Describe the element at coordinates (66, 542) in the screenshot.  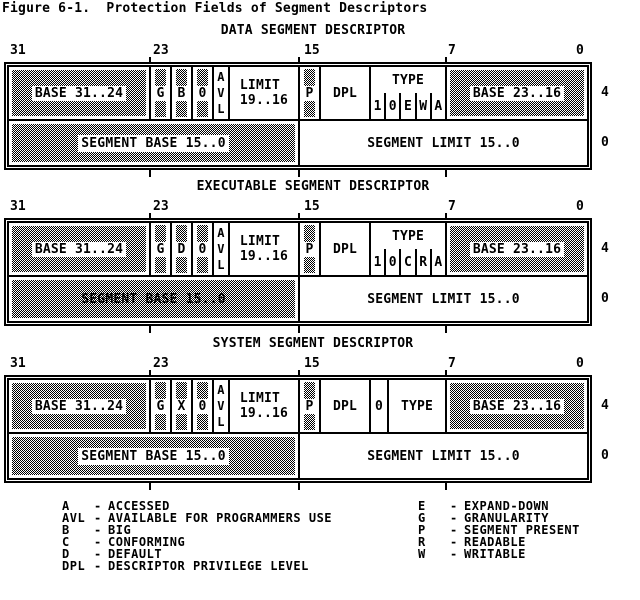
I see `legend-code: C` at that location.